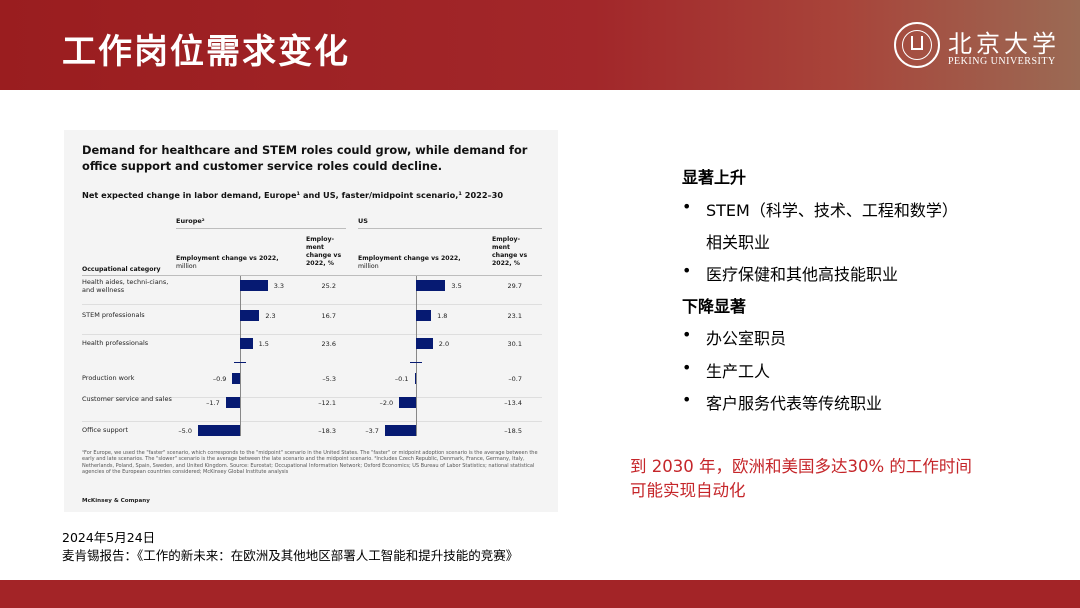 The width and height of the screenshot is (1080, 608). I want to click on rise-item: 医疗保健和其他高技能职业, so click(802, 274).